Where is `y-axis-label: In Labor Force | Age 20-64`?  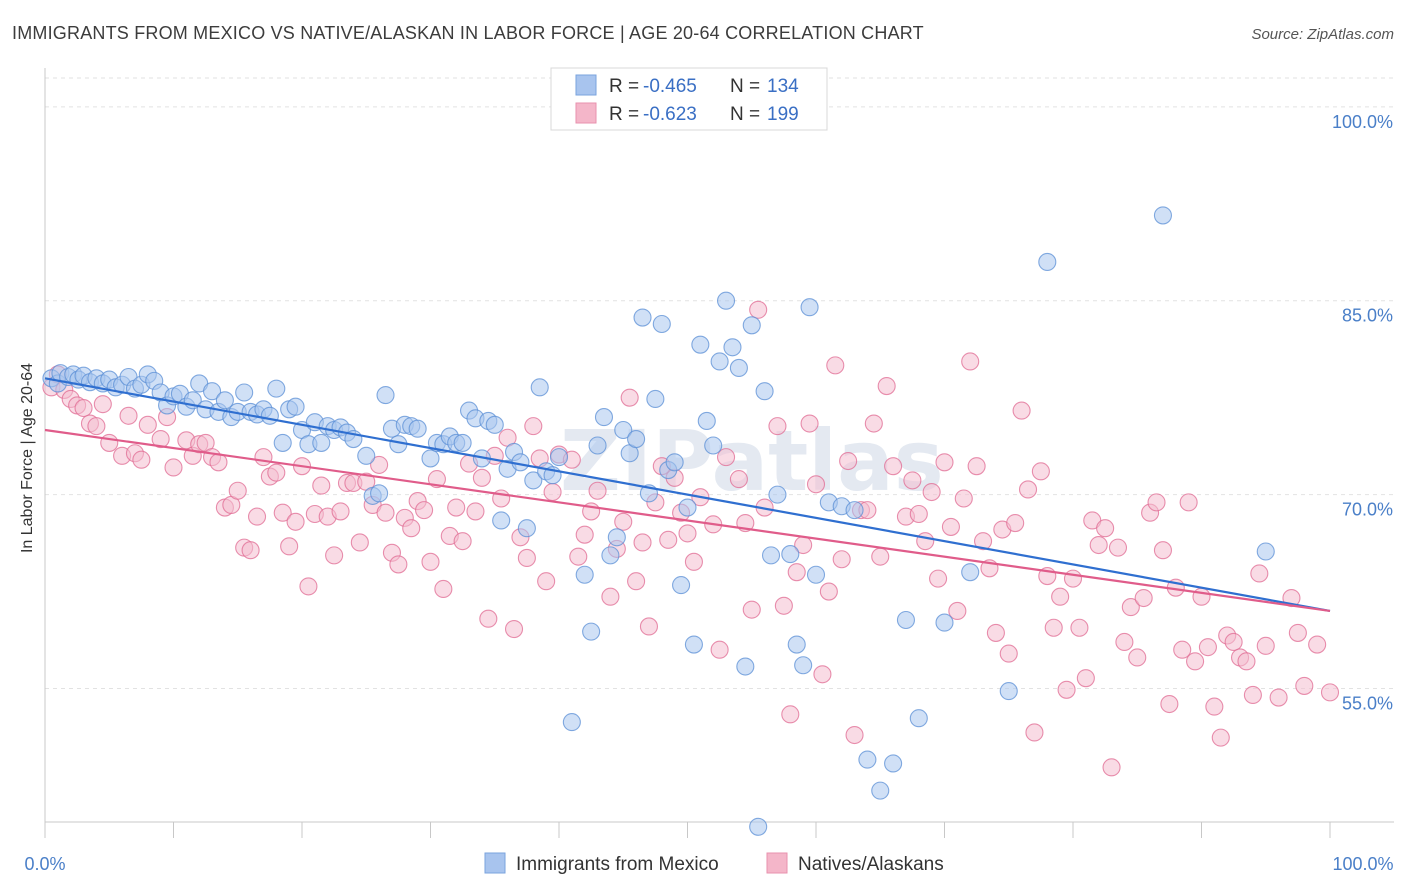
y-axis-label: In Labor Force | Age 20-64 is located at coordinates (27, 458).